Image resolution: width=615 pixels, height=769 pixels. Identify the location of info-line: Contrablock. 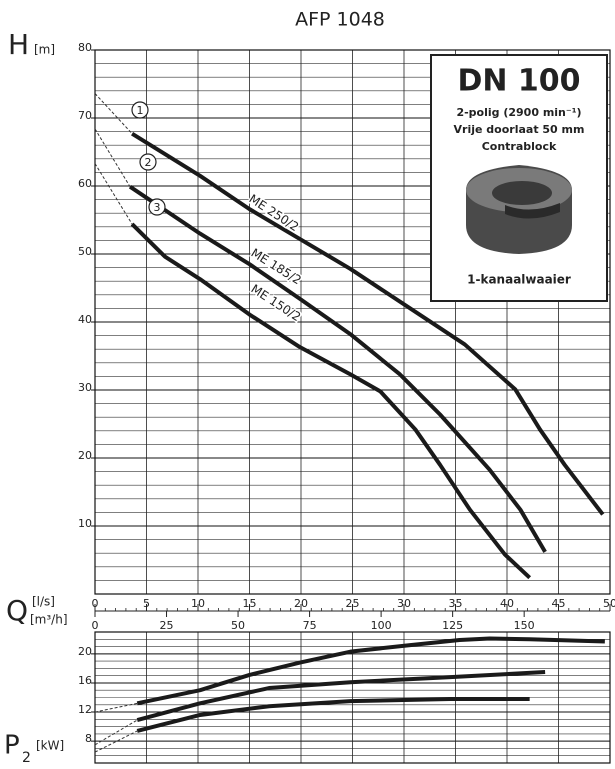
(519, 146).